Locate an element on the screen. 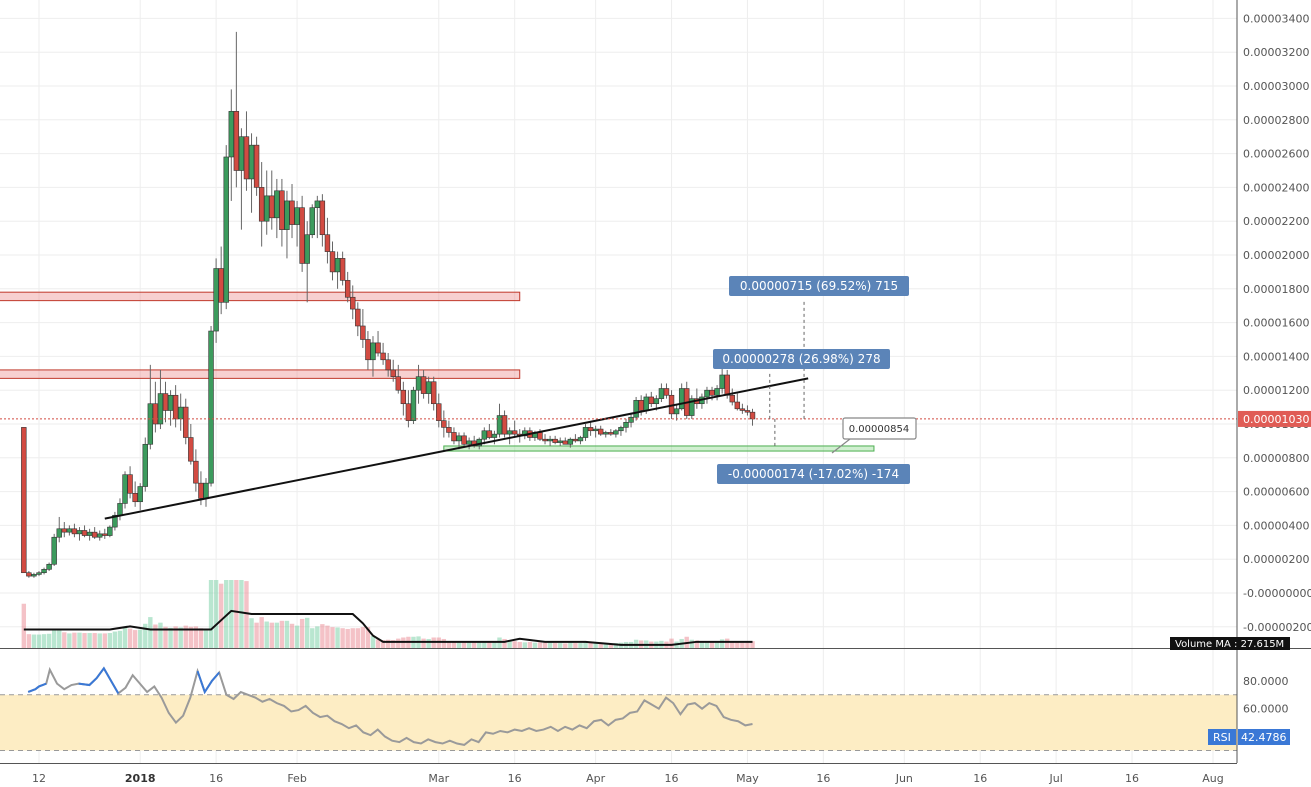  price-tick-label: 0.00002600 is located at coordinates (1276, 154).